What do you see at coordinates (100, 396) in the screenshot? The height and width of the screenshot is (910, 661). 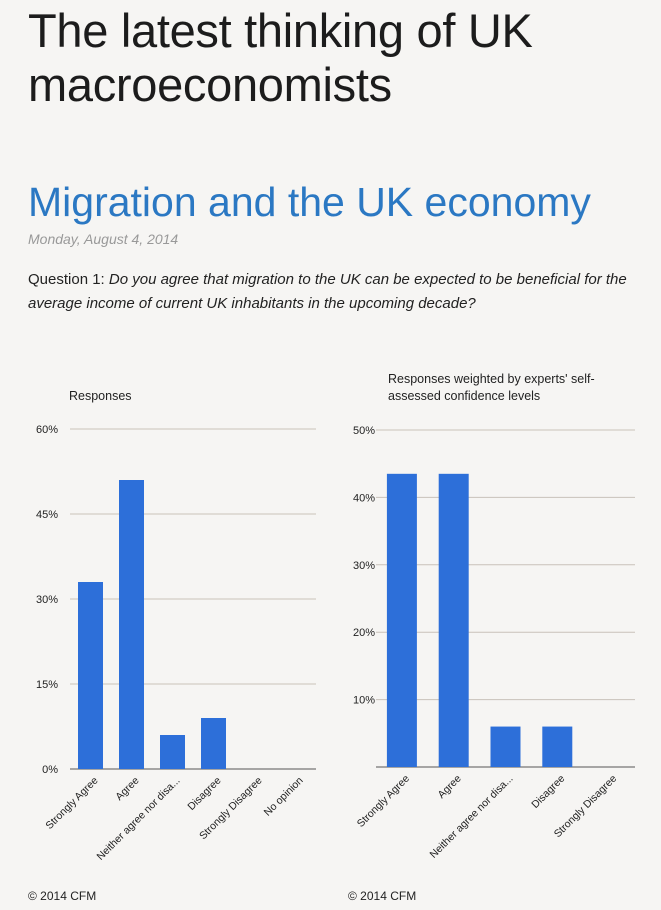 I see `chart-title: Responses` at bounding box center [100, 396].